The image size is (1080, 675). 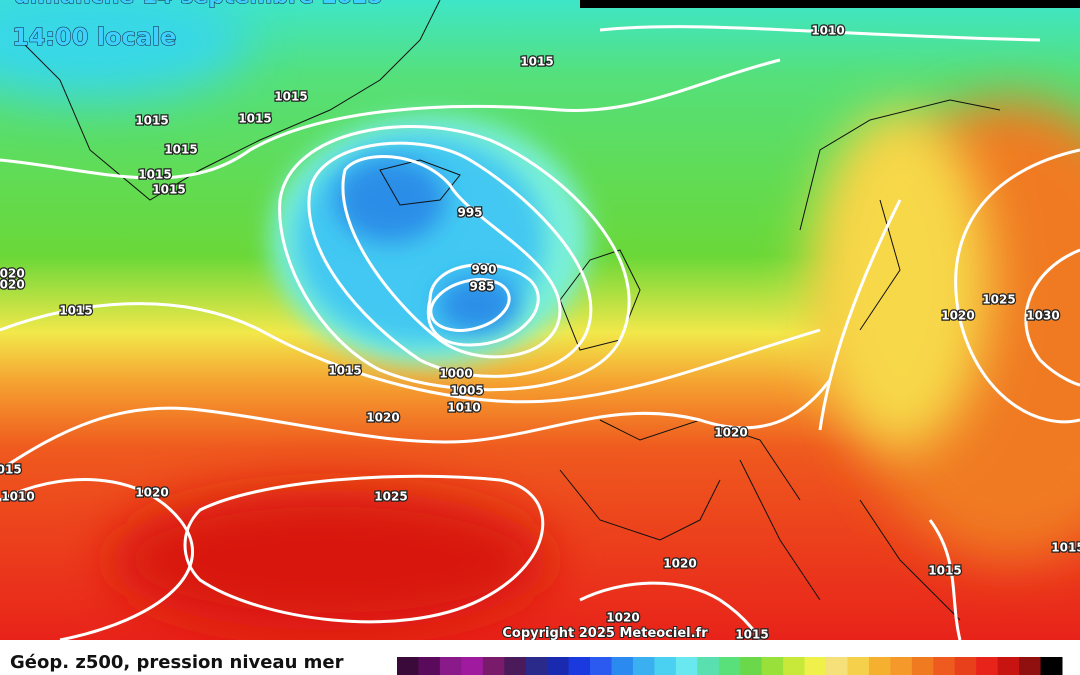 I want to click on isobar-label: 990, so click(x=483, y=270).